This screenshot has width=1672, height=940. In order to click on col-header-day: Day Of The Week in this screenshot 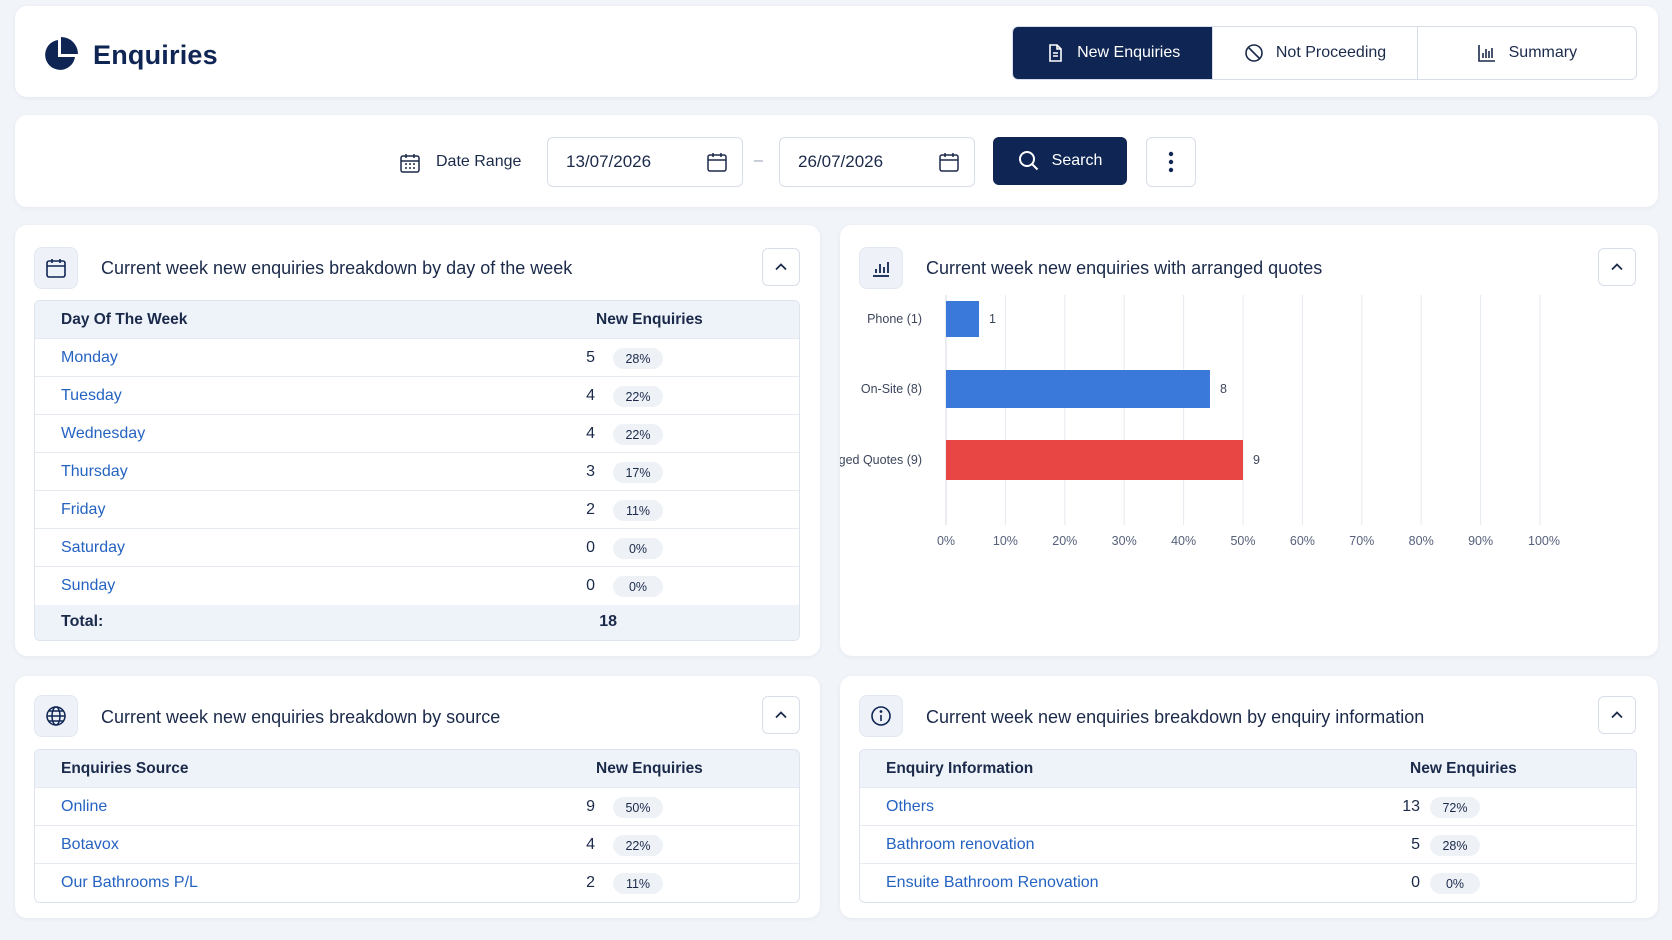, I will do `click(124, 319)`.